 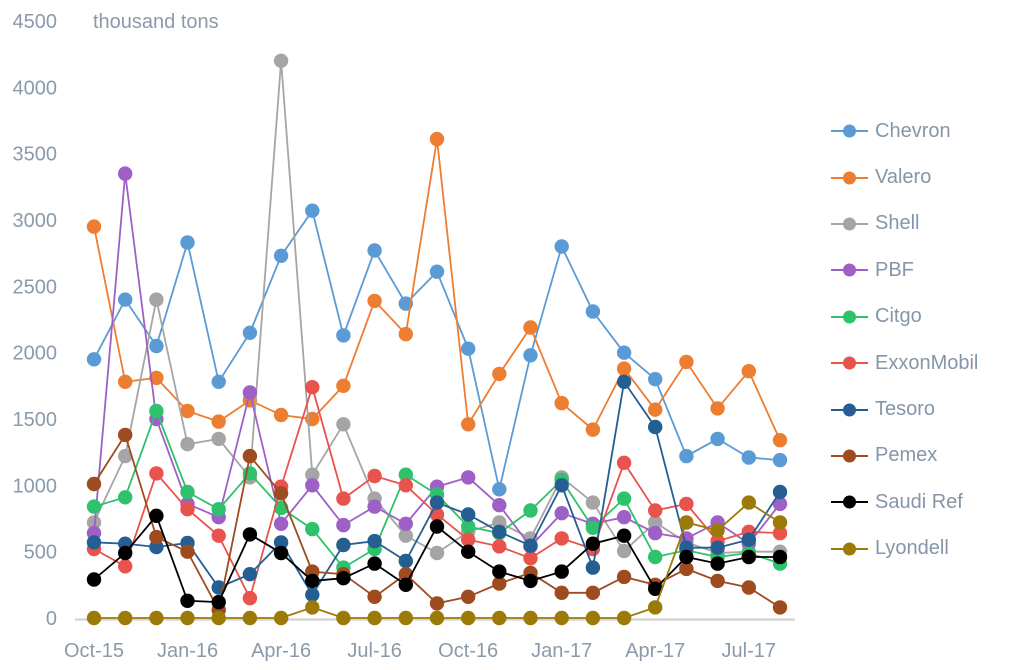 I want to click on legend-item-chevron: Chevron, so click(x=904, y=131).